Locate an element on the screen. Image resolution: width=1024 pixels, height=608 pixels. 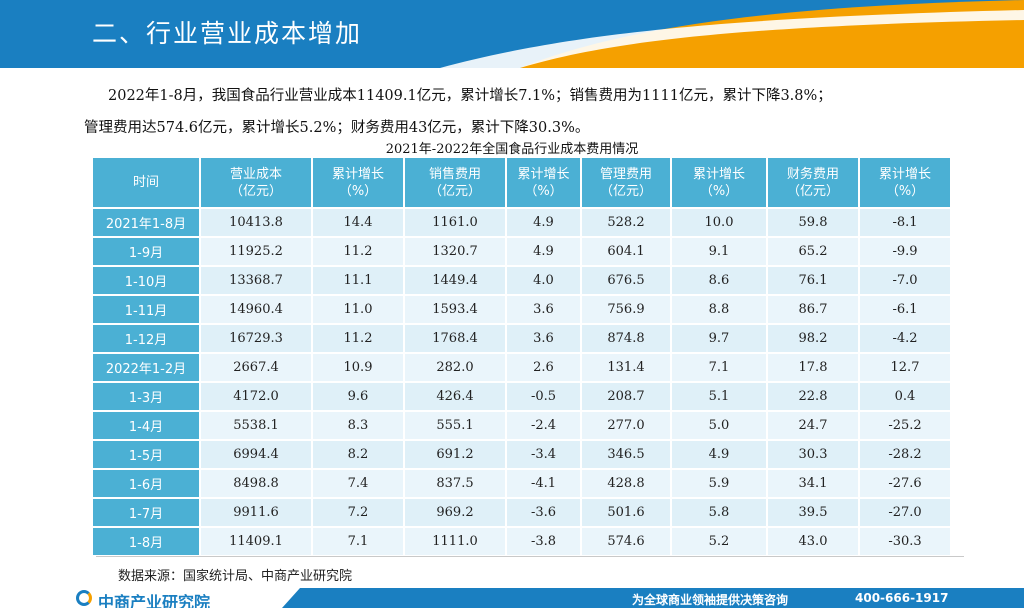
cell-sales-expense-growth: 3.6 is located at coordinates (543, 338).